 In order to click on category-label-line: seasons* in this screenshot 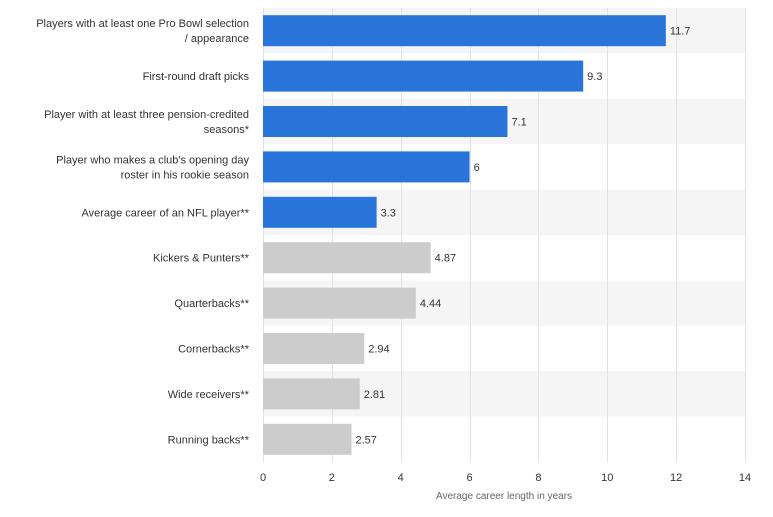, I will do `click(227, 130)`.